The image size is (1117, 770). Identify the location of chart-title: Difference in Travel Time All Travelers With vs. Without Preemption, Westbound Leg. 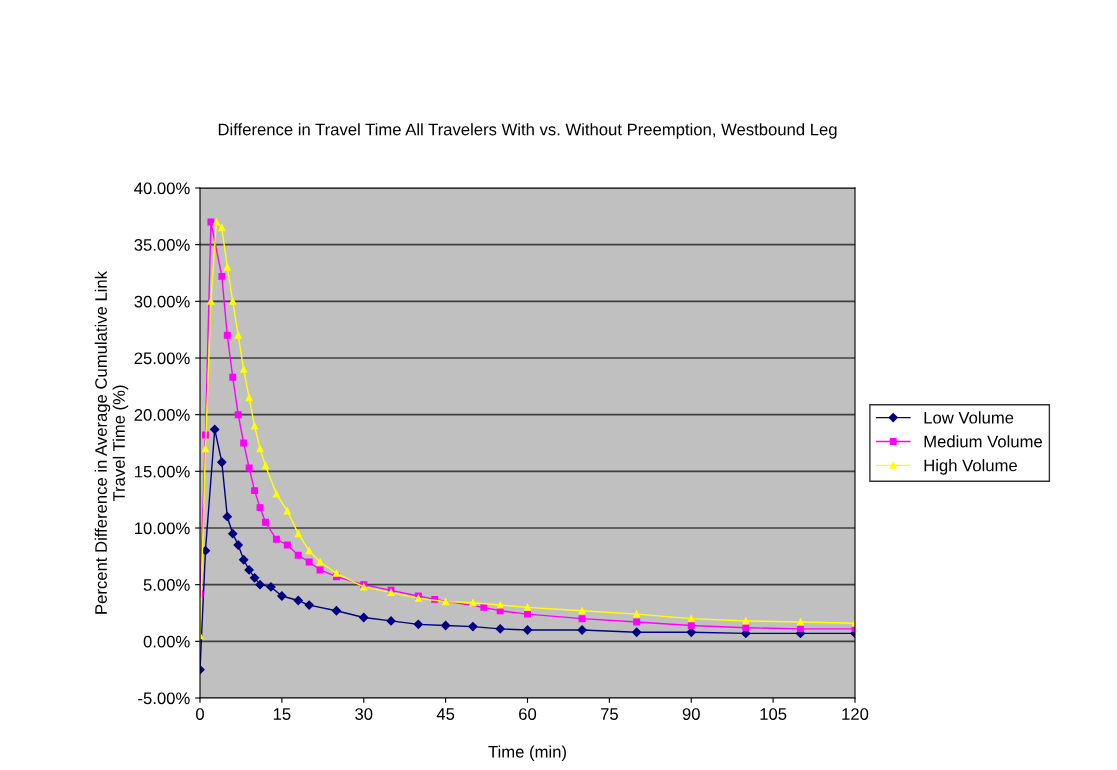
(527, 131).